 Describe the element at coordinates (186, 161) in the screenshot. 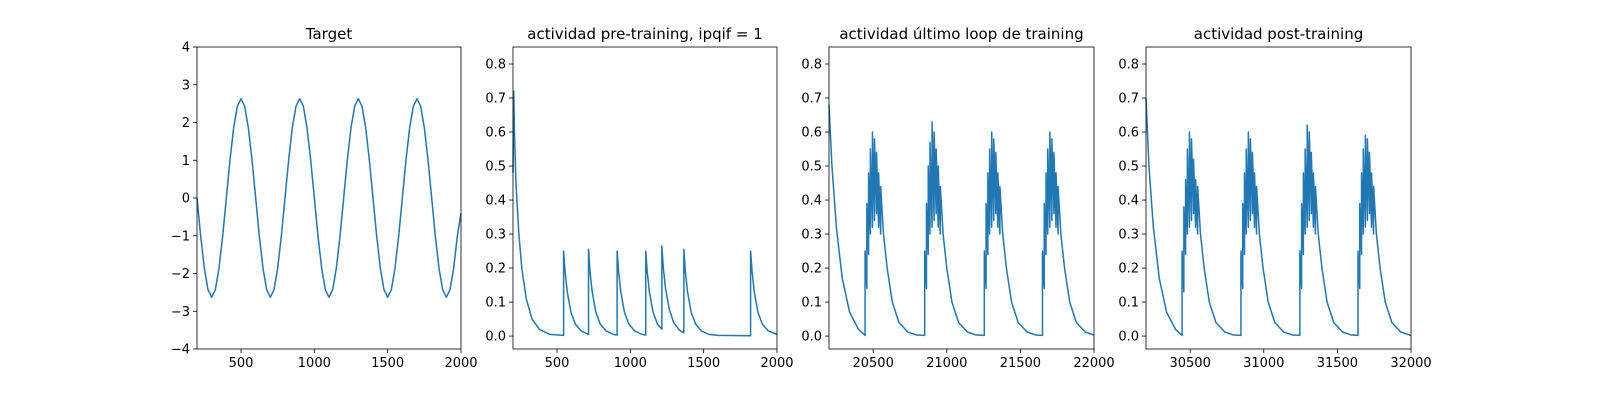

I see `y-tick-label: 1` at that location.